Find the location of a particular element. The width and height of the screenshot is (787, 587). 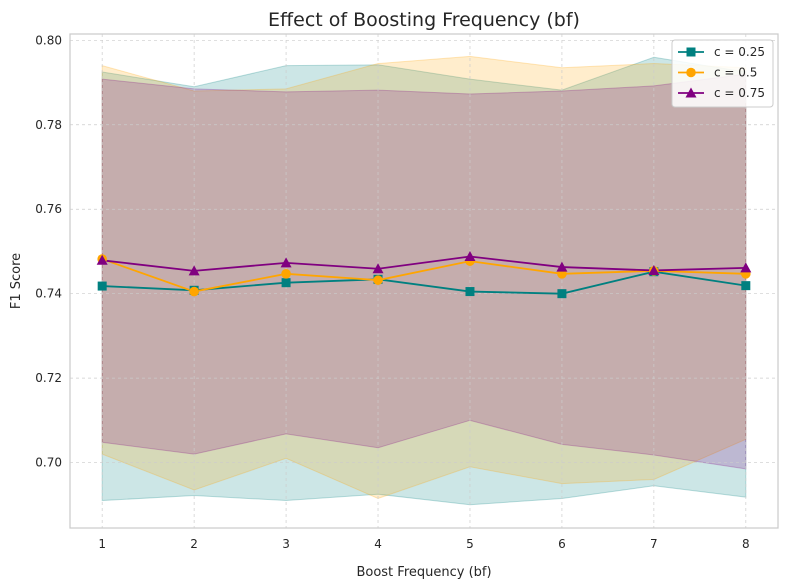

series-markers is located at coordinates (424, 275).